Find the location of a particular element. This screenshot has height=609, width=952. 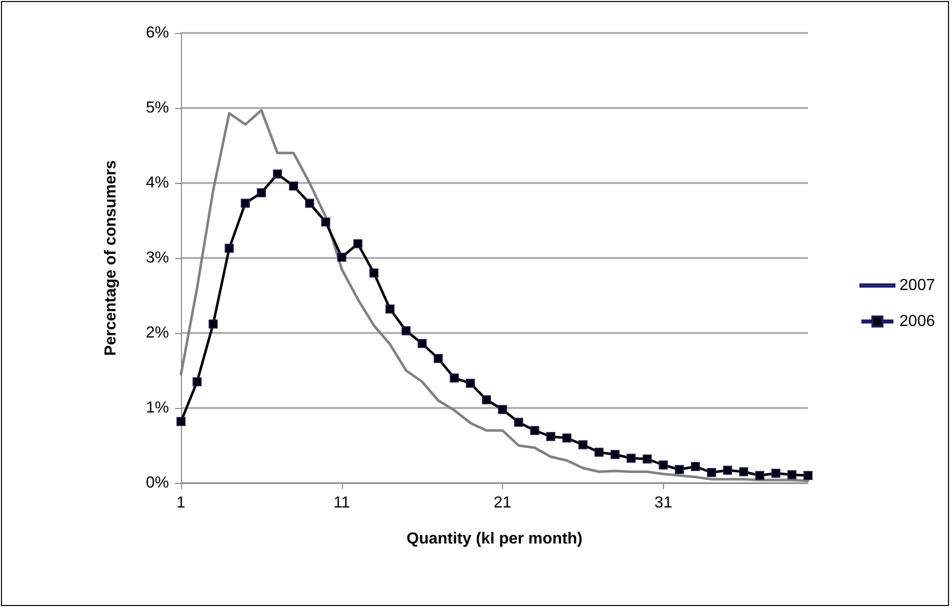

y-tick-label: 0% is located at coordinates (157, 483).